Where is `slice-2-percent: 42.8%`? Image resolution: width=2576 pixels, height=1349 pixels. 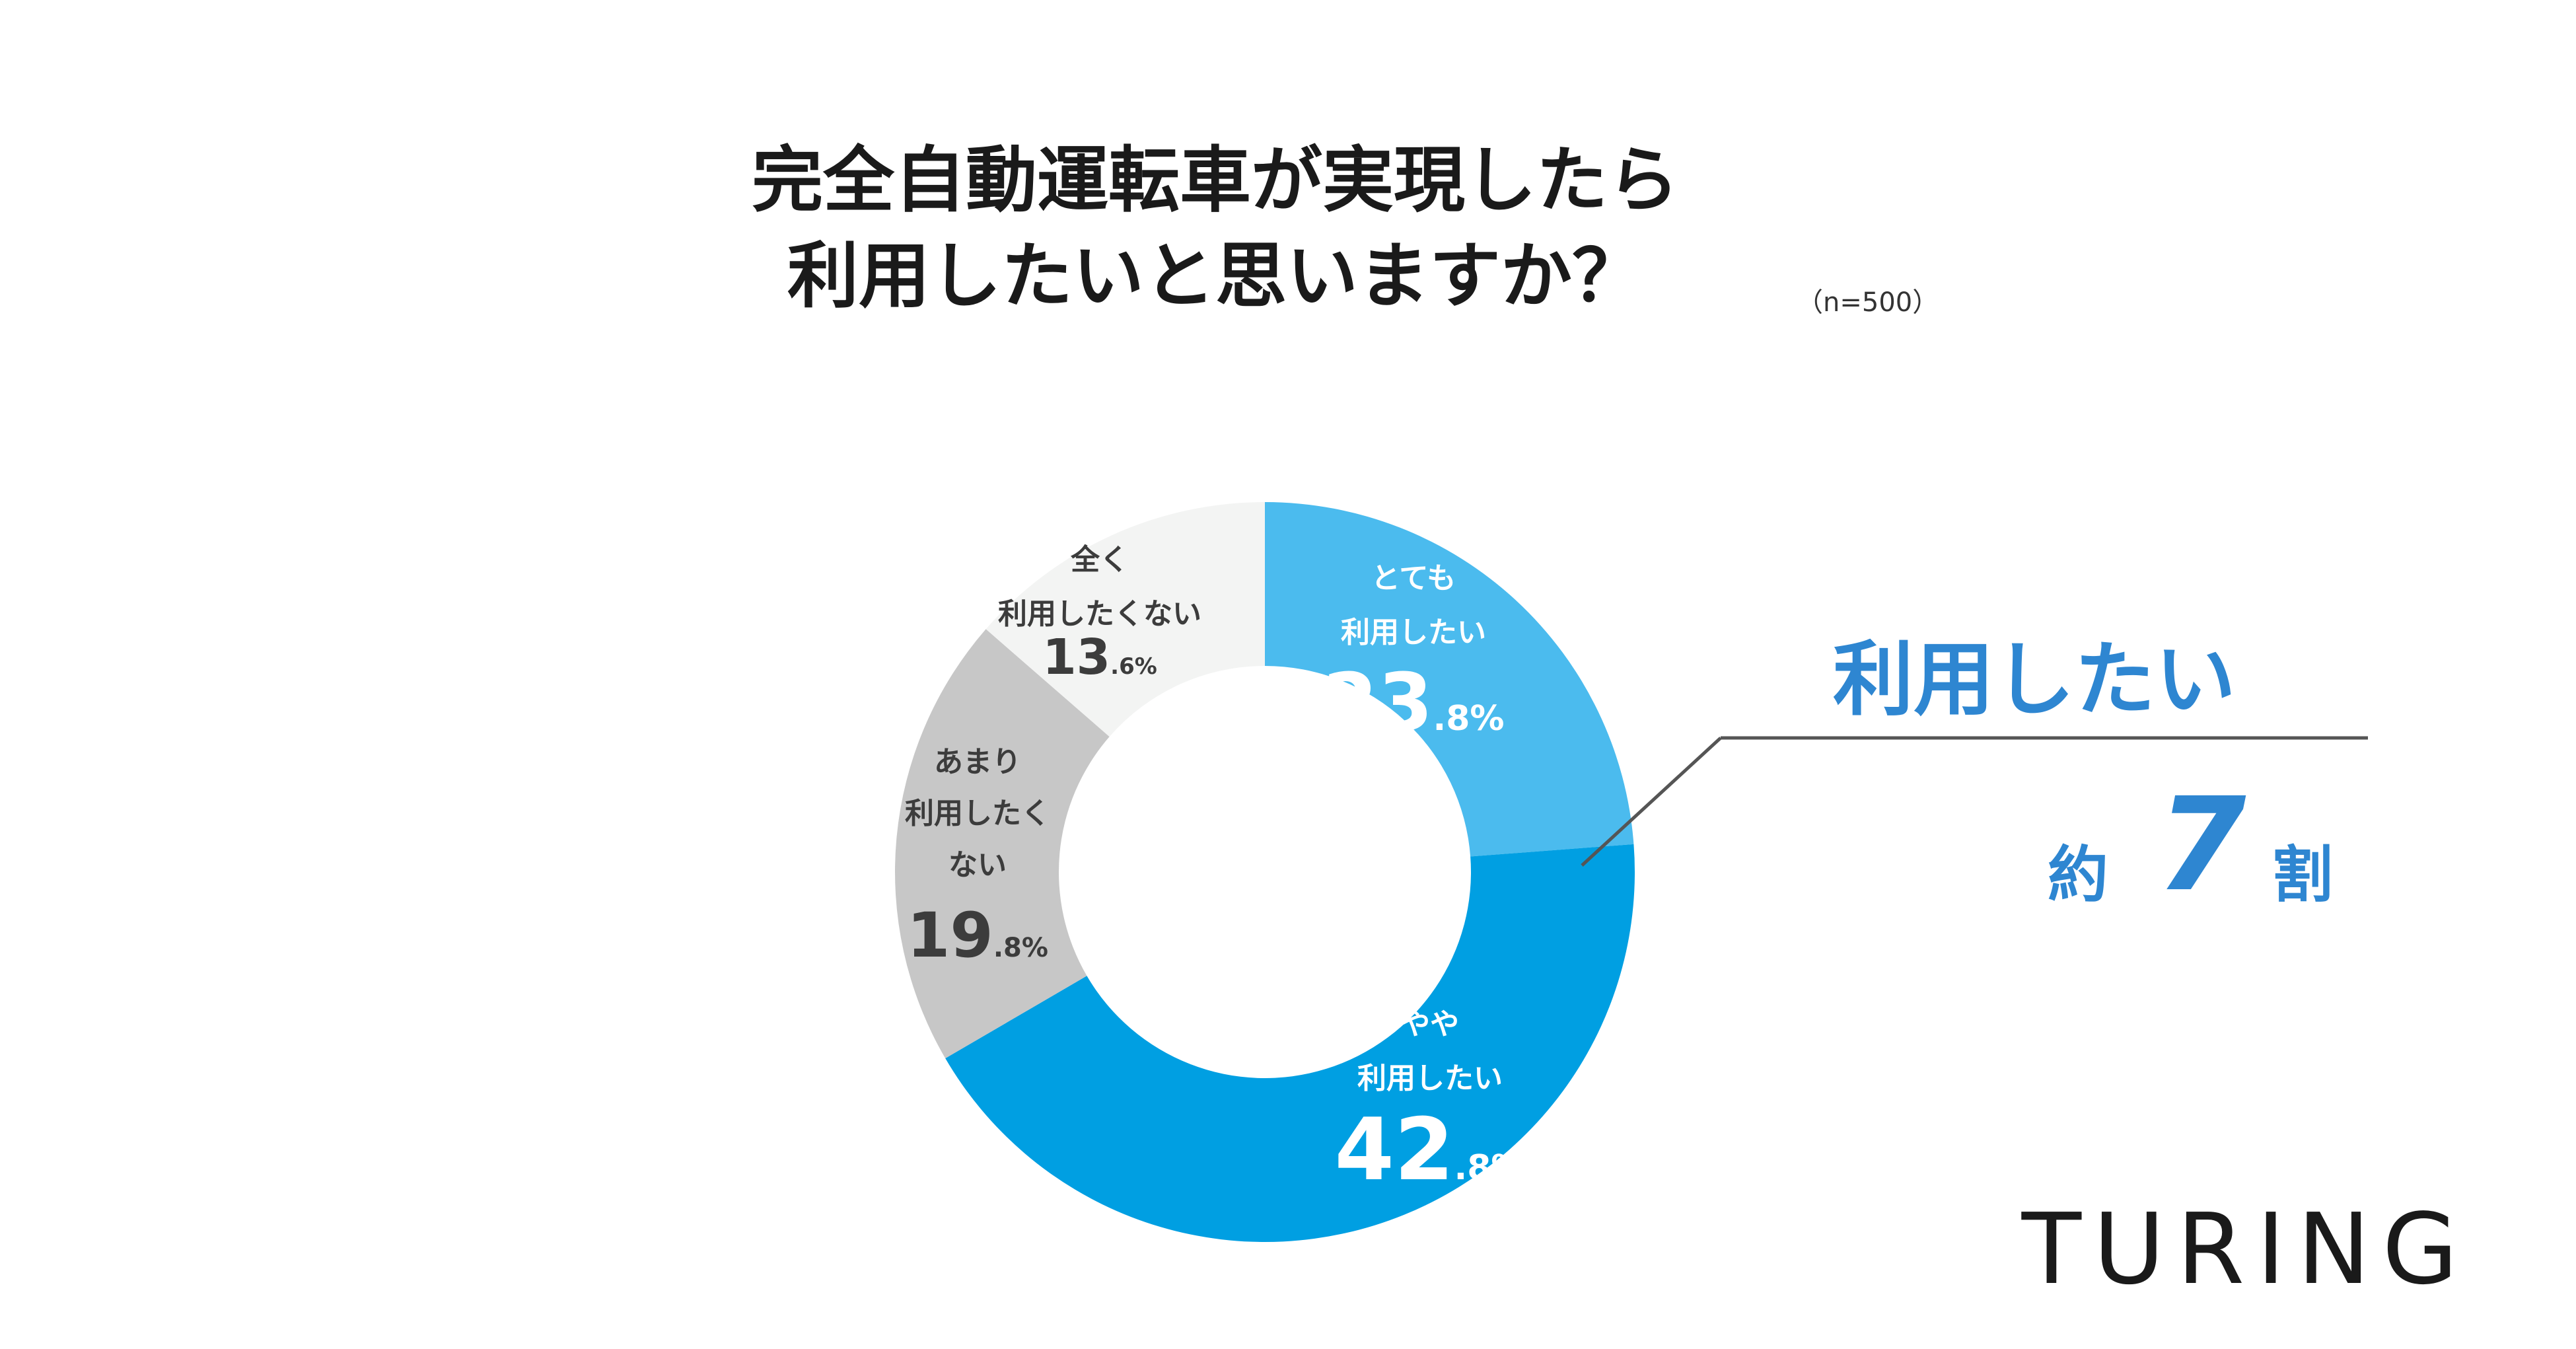
slice-2-percent: 42.8% is located at coordinates (1431, 1149).